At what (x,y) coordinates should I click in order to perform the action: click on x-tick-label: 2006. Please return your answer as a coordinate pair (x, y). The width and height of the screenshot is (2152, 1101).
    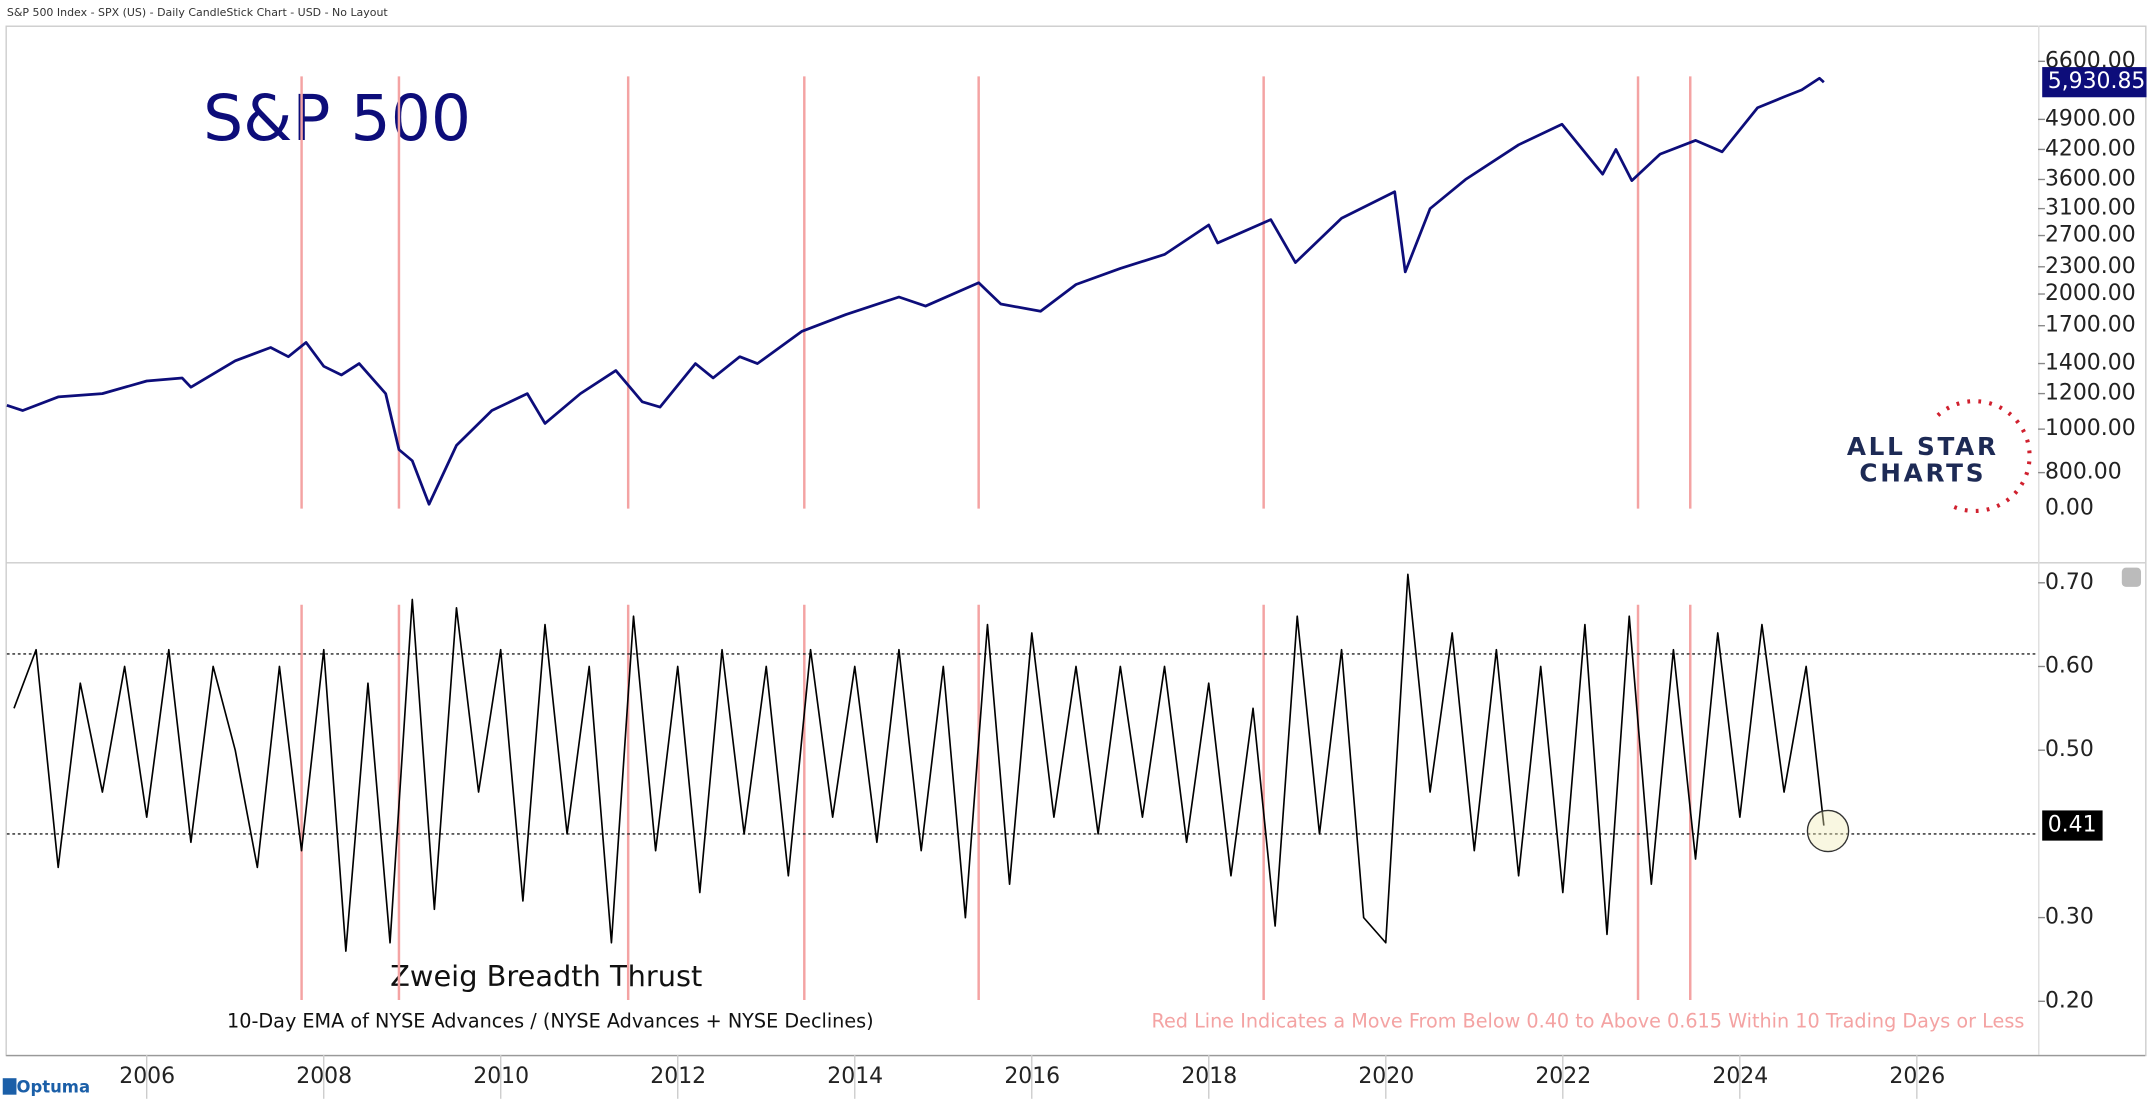
    Looking at the image, I should click on (147, 1076).